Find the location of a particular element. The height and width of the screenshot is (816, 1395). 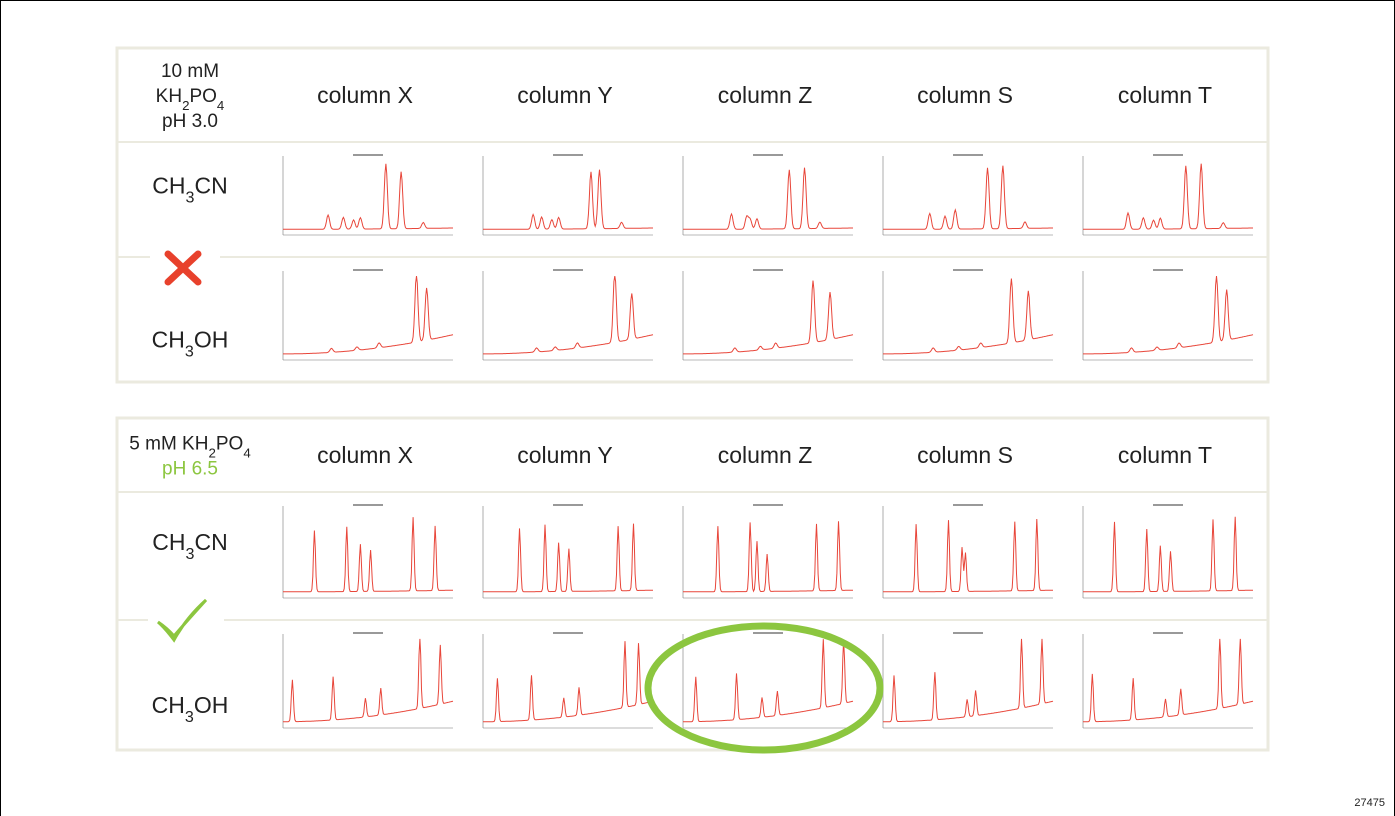

green-check is located at coordinates (182, 620).